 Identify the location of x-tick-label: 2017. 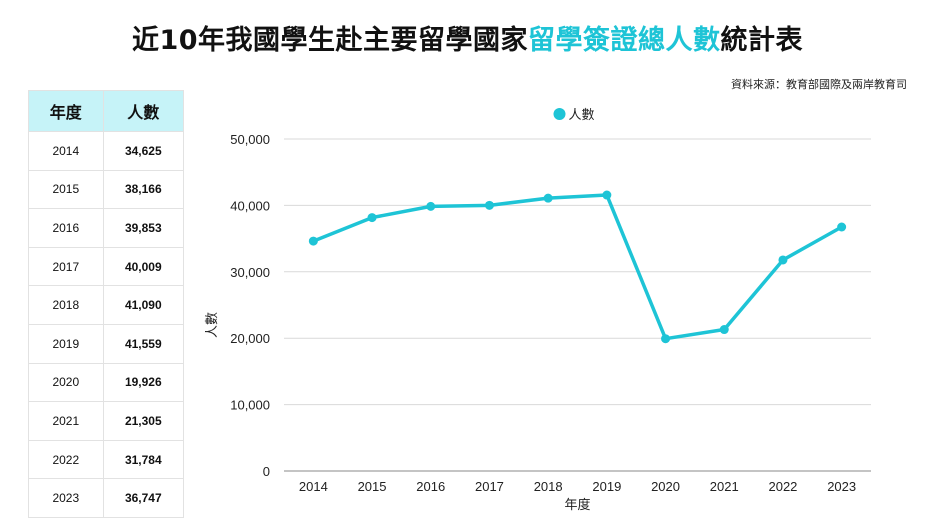
(489, 486).